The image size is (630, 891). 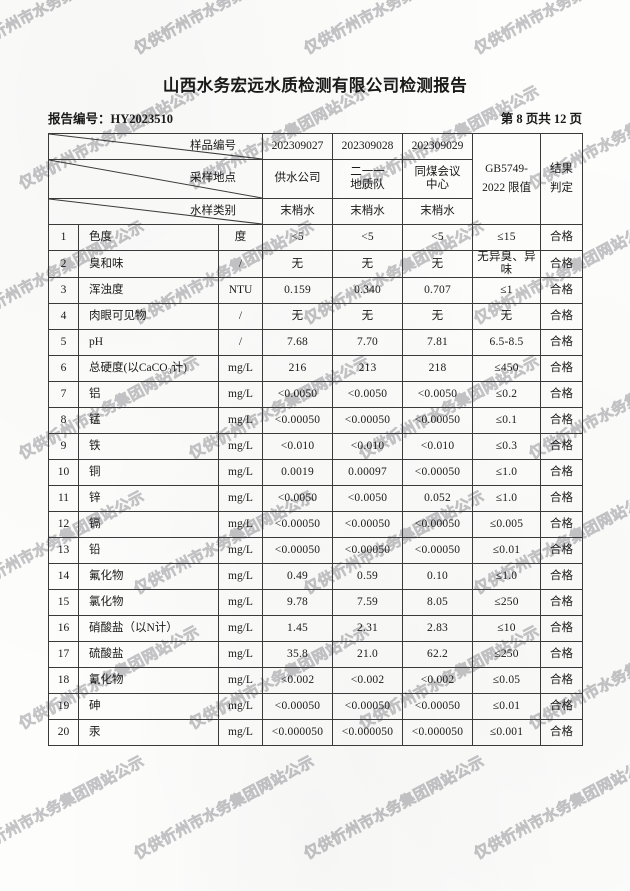 What do you see at coordinates (148, 317) in the screenshot?
I see `row-item: 肉眼可见物` at bounding box center [148, 317].